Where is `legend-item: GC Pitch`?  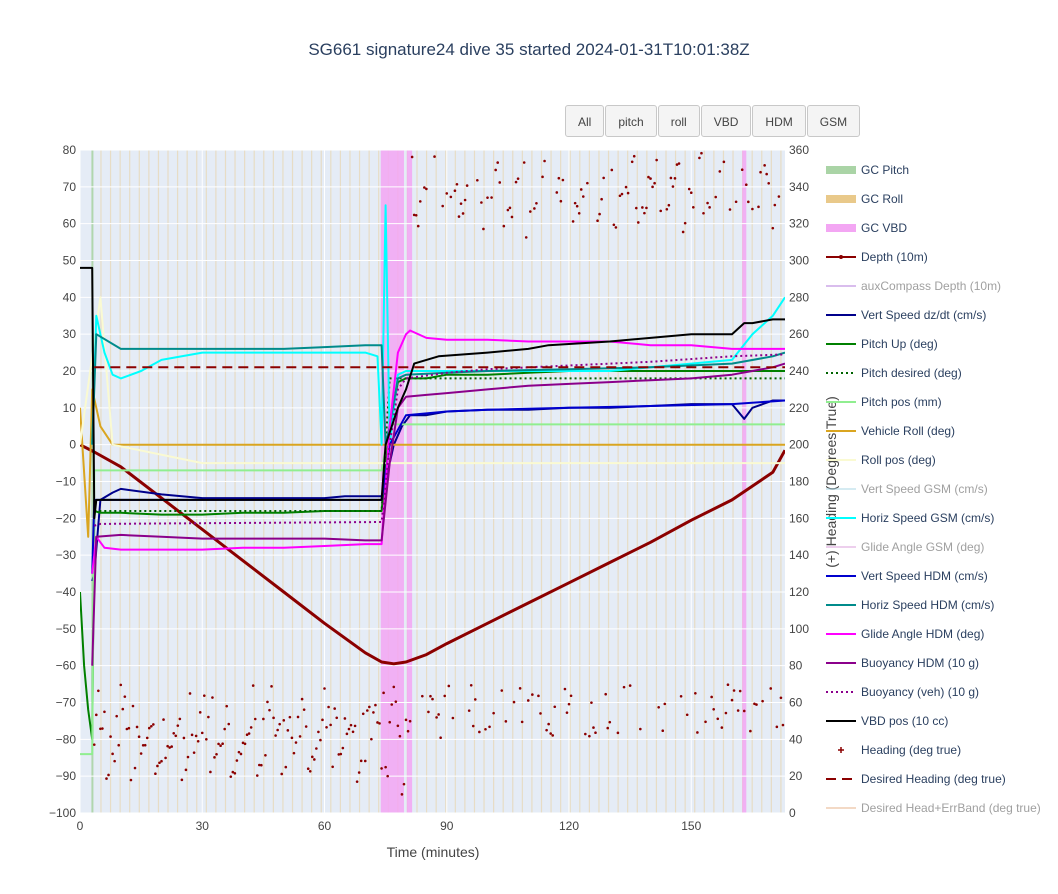
legend-item: GC Pitch is located at coordinates (940, 169).